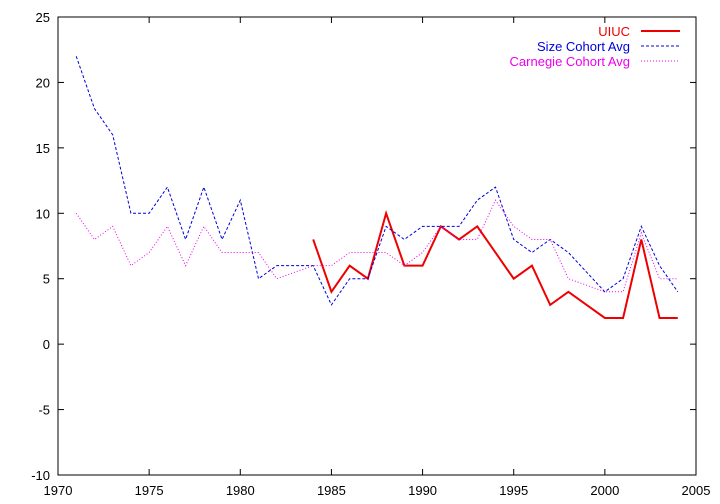 Image resolution: width=720 pixels, height=504 pixels. What do you see at coordinates (46, 344) in the screenshot?
I see `y-tick-label: 0` at bounding box center [46, 344].